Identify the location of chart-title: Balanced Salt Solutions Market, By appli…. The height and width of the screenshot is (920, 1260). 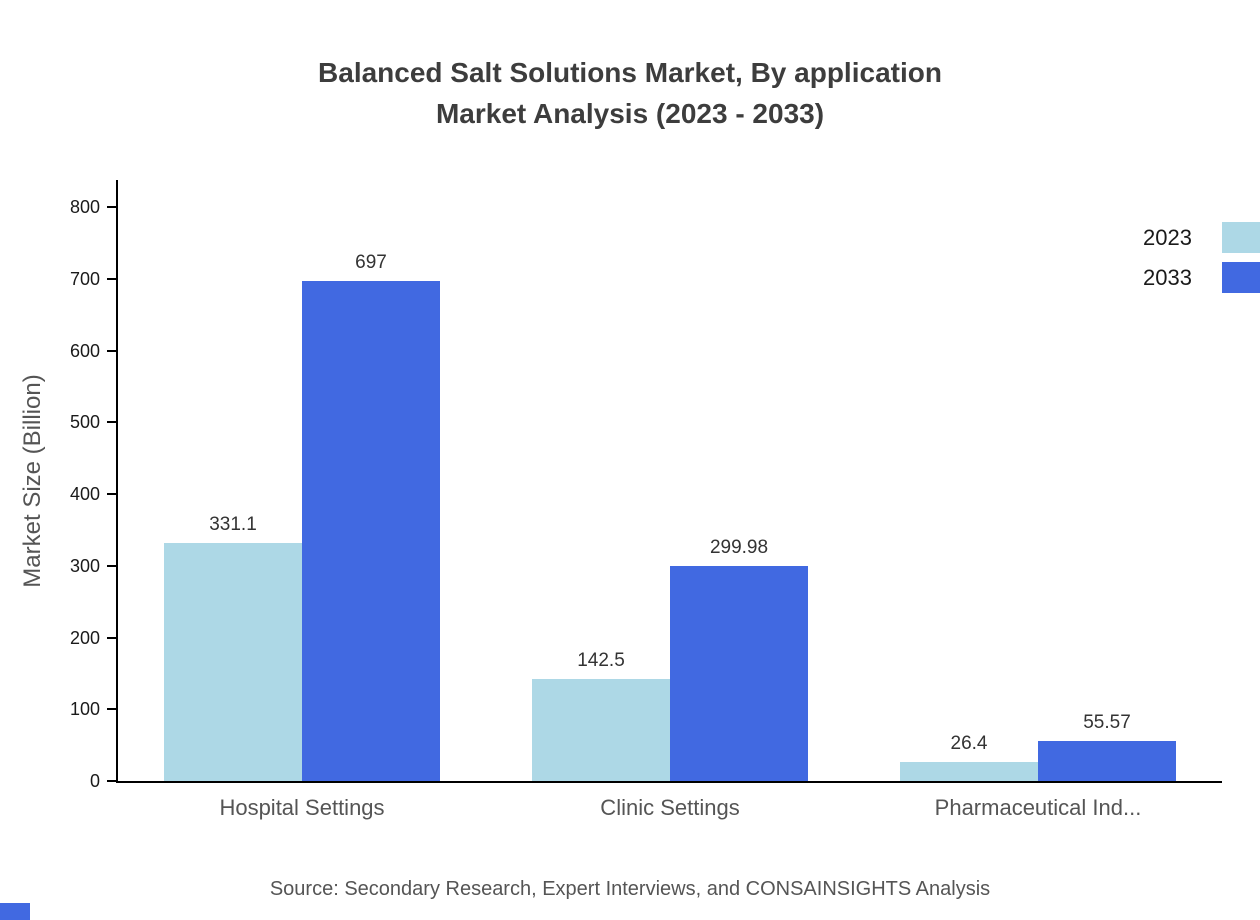
(630, 93).